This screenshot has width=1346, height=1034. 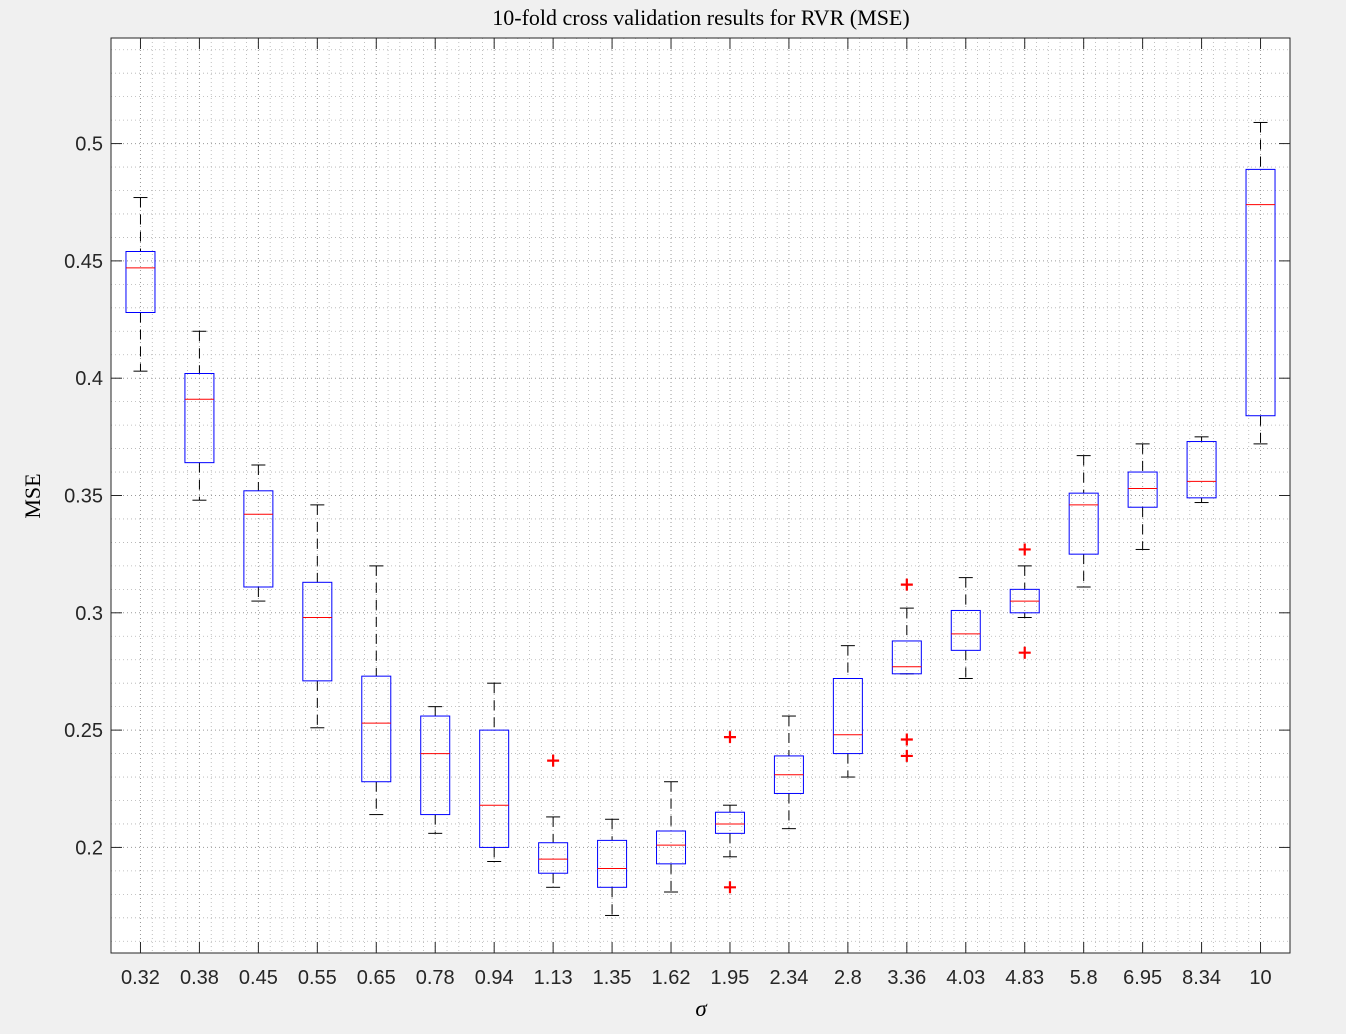 I want to click on x-tick-label: 2.8, so click(x=848, y=978).